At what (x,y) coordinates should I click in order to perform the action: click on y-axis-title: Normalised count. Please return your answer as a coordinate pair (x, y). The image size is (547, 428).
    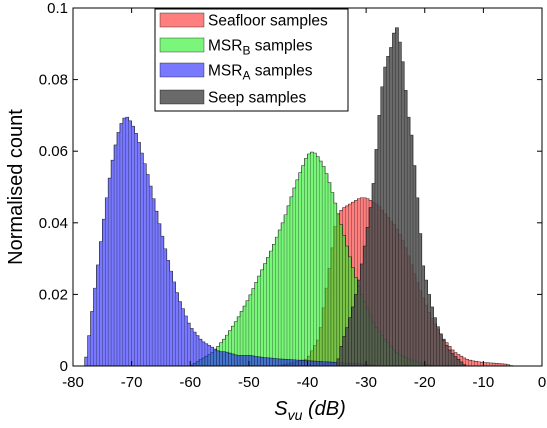
    Looking at the image, I should click on (16, 187).